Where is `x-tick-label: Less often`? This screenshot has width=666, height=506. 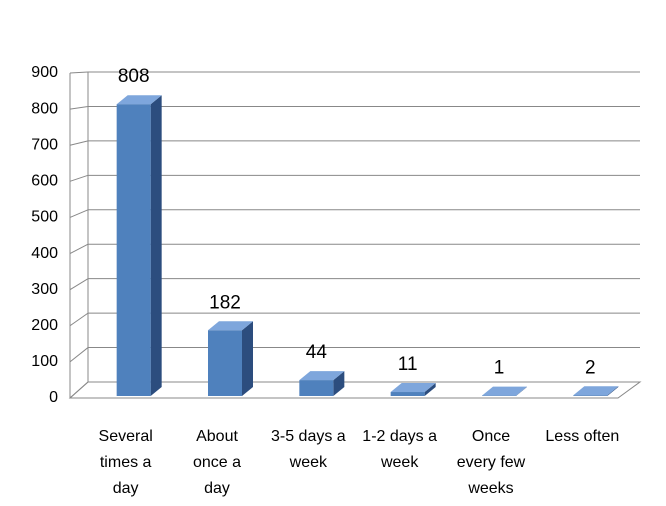 x-tick-label: Less often is located at coordinates (582, 436).